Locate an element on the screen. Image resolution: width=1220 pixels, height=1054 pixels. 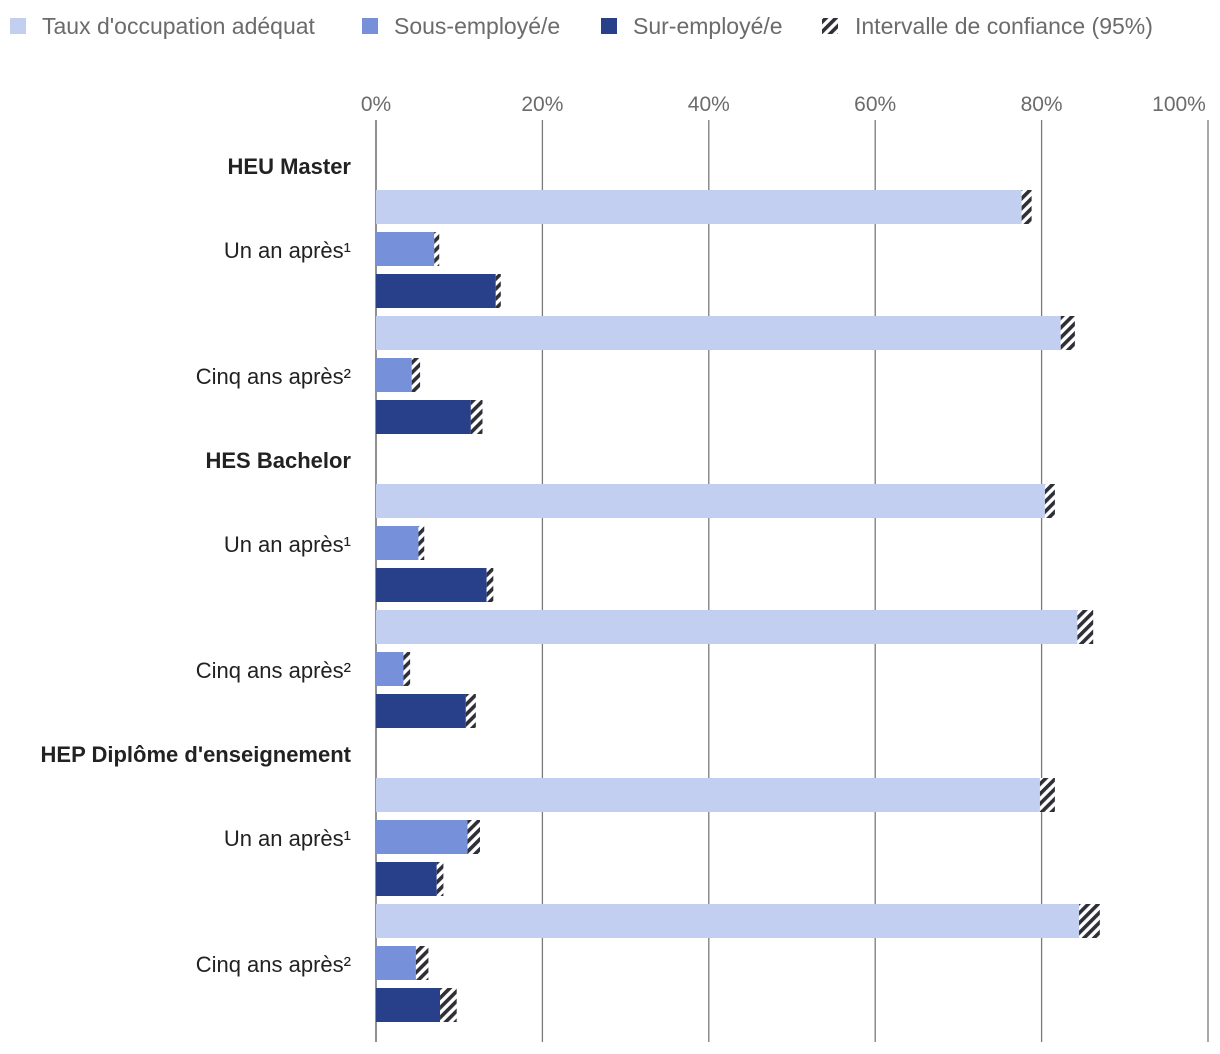
ci-under-g0-p0 is located at coordinates (437, 249).